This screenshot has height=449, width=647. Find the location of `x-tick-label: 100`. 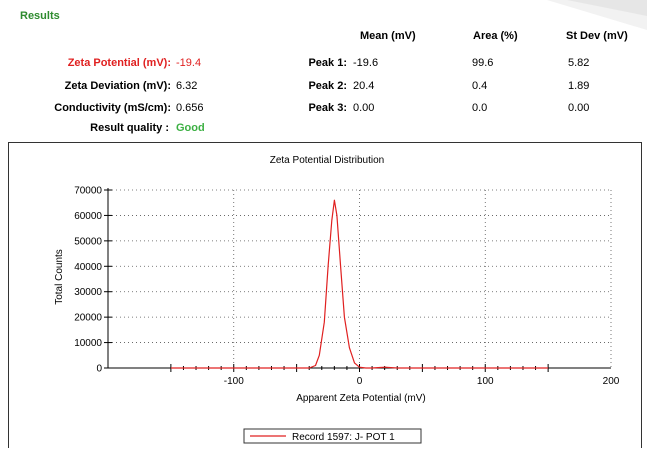

x-tick-label: 100 is located at coordinates (485, 381).